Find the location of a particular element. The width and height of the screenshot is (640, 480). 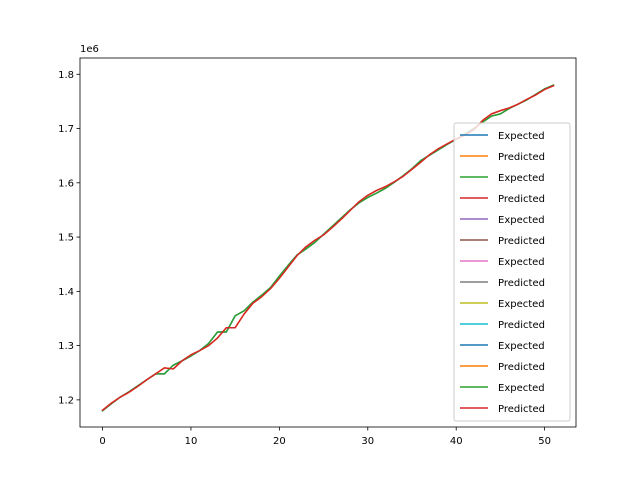

x-tick-label: 10 is located at coordinates (191, 441).